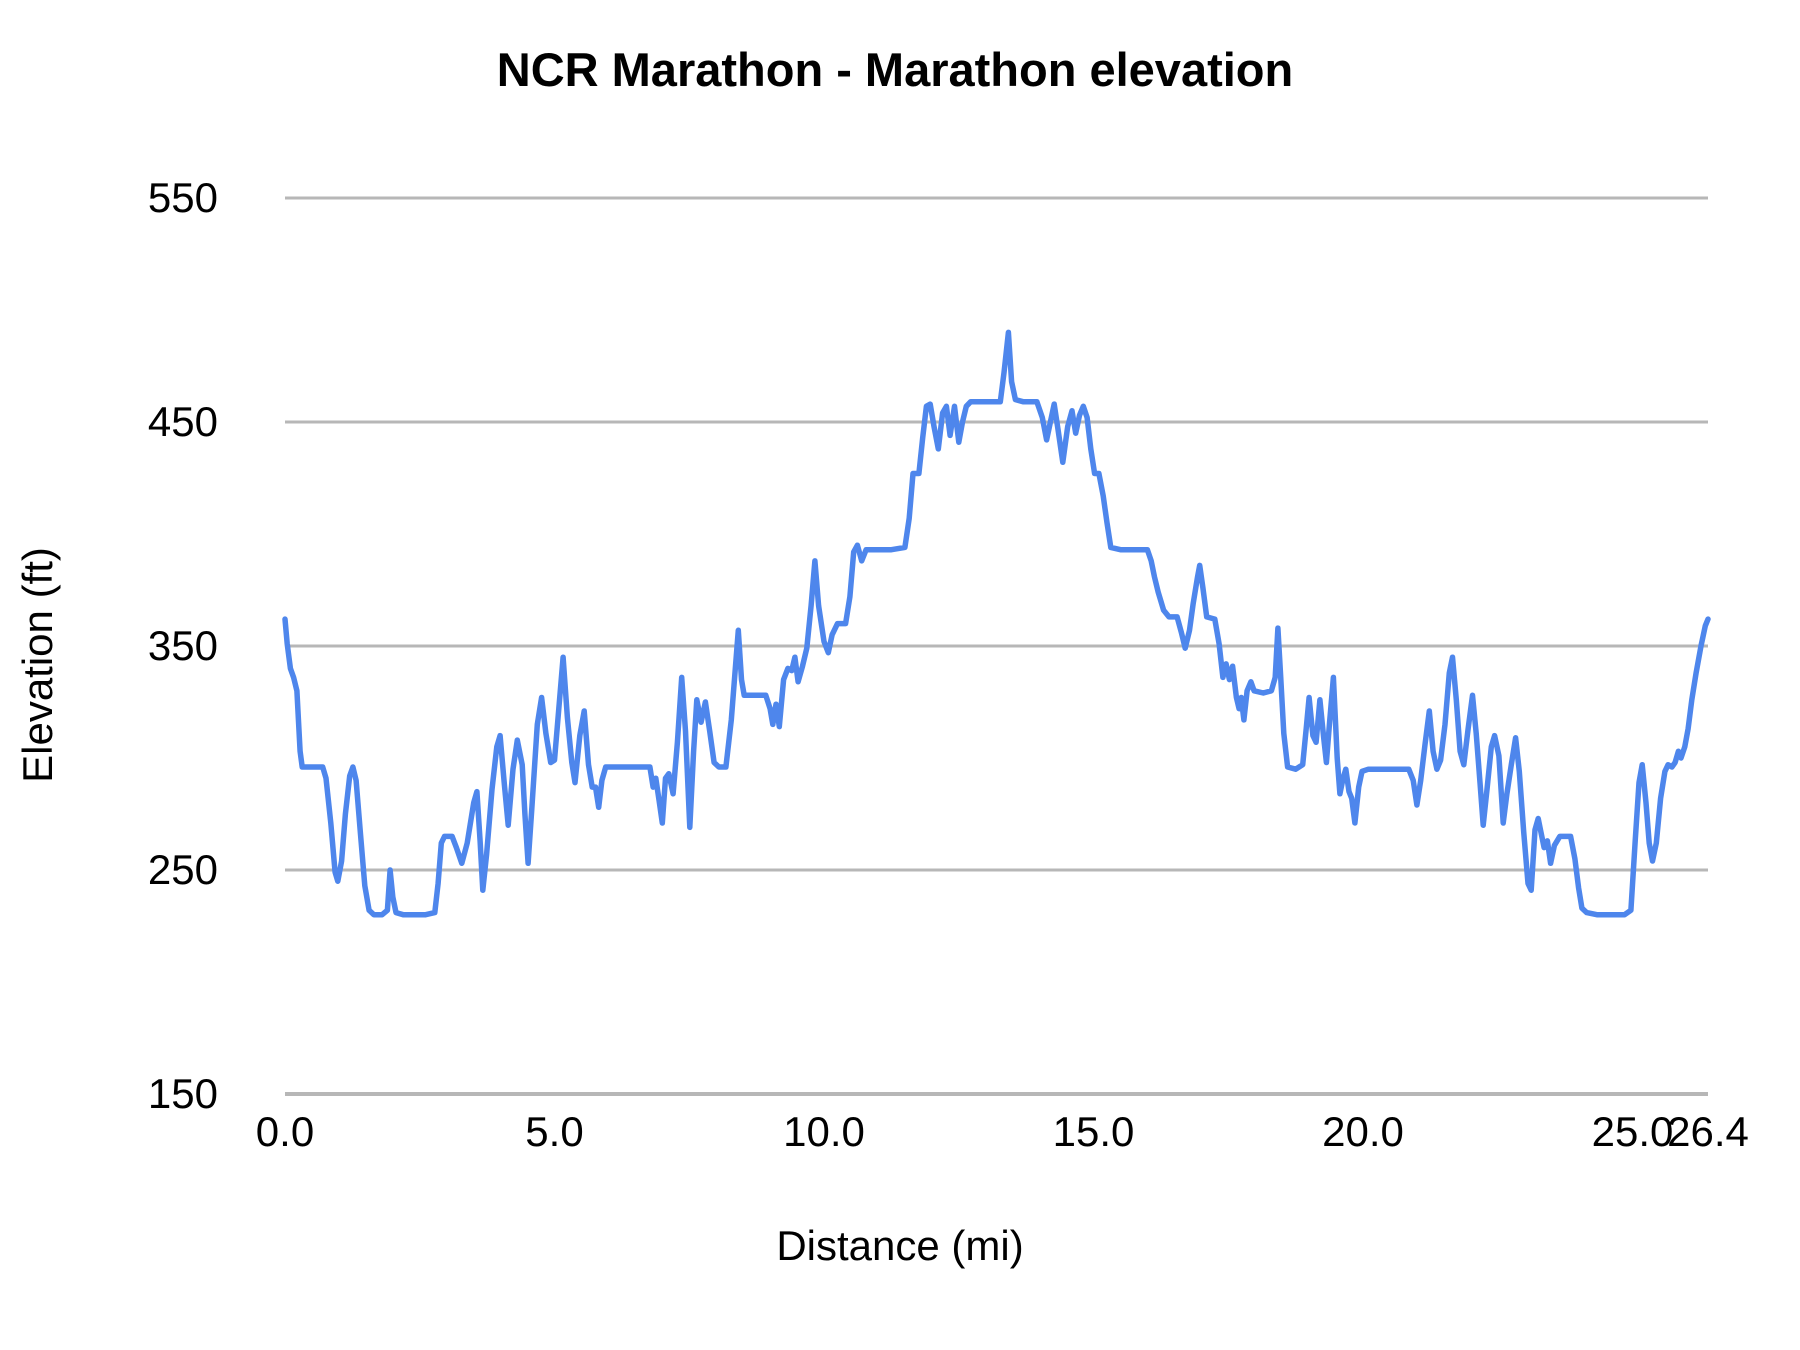  Describe the element at coordinates (1708, 1131) in the screenshot. I see `x-tick-label-26.4: 26.4` at that location.